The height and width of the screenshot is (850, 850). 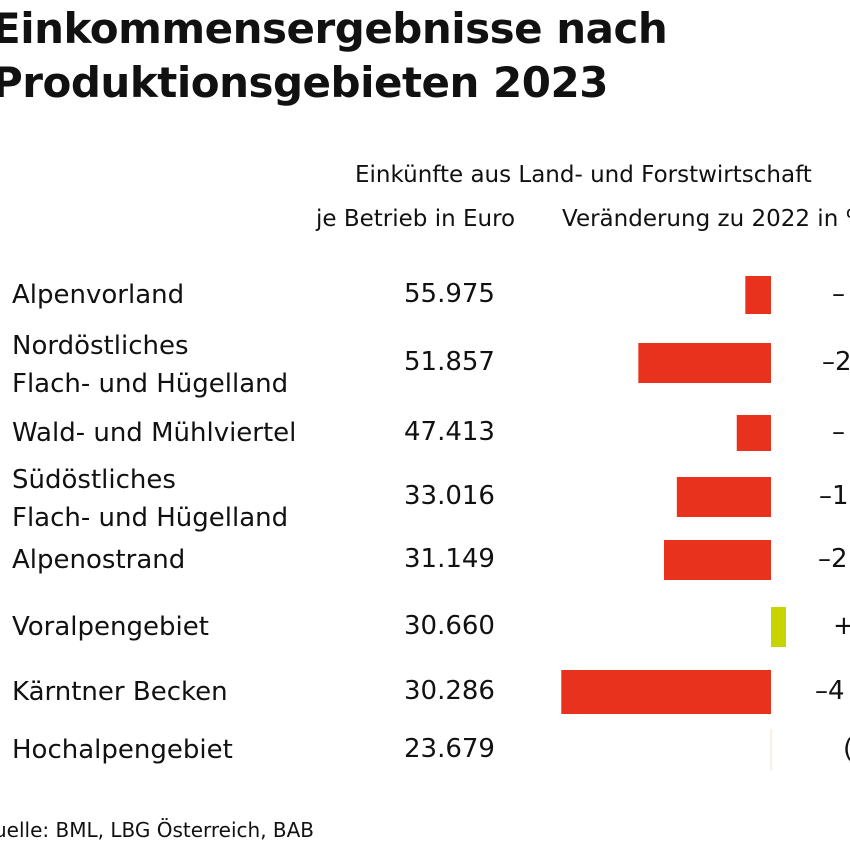 I want to click on row-change-label: (, so click(x=846, y=749).